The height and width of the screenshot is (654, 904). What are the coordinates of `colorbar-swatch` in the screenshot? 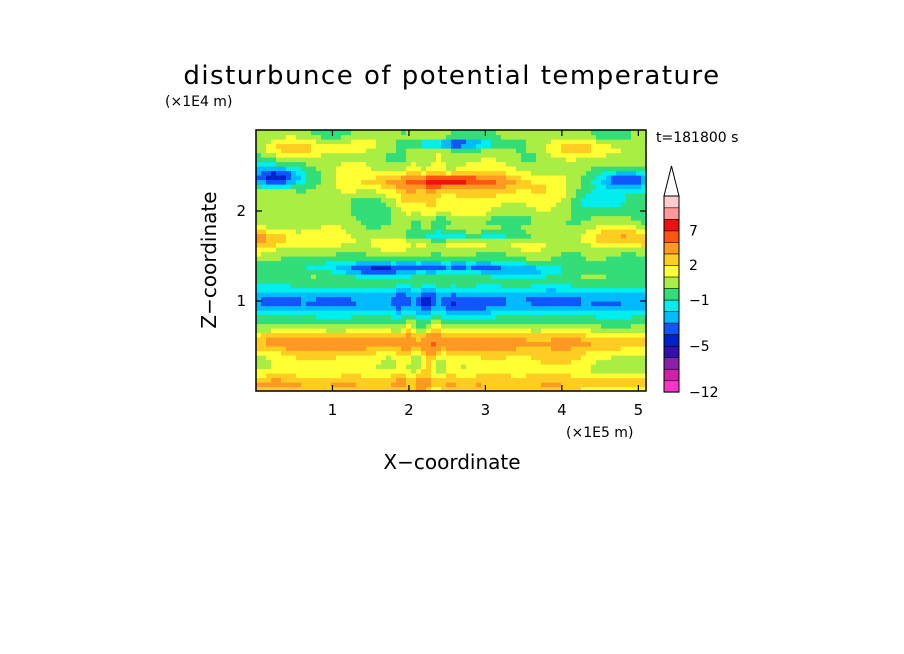 It's located at (671, 271).